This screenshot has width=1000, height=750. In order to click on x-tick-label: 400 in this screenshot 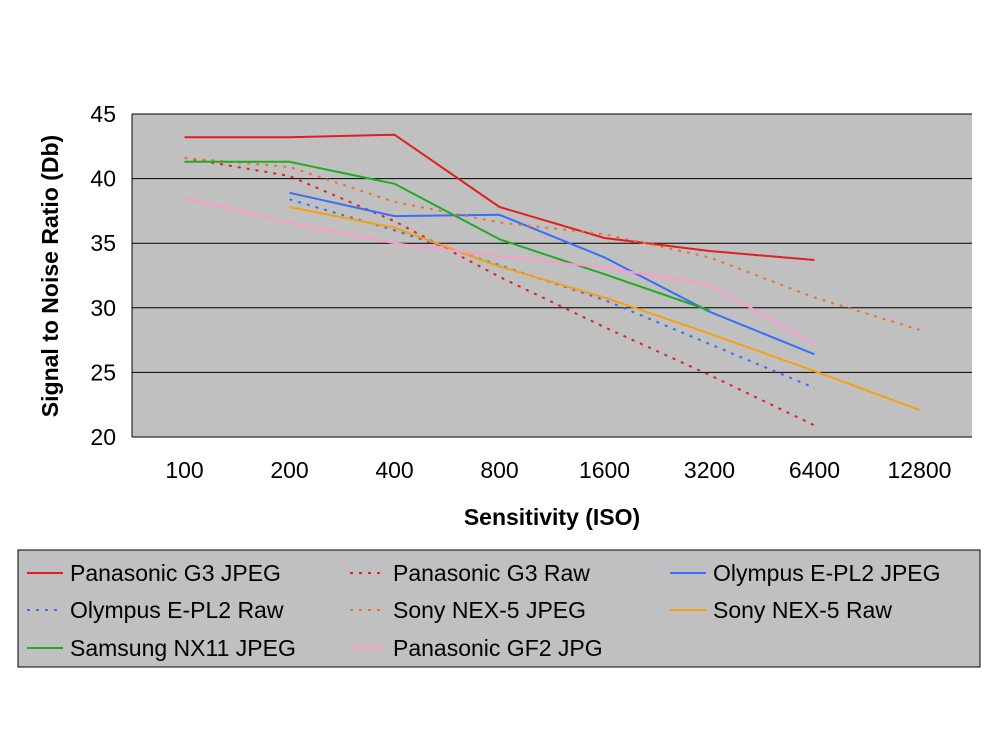, I will do `click(394, 470)`.